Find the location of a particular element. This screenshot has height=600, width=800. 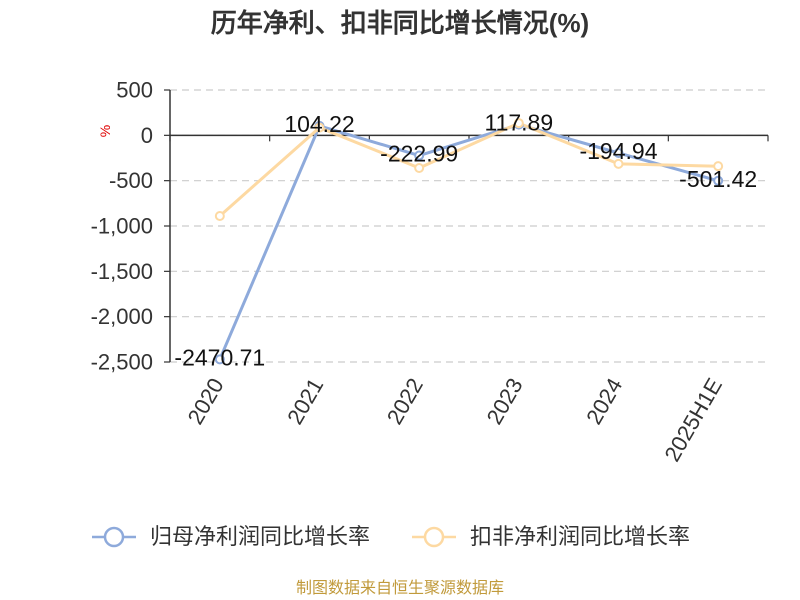

series-1-data-label: -194.94 is located at coordinates (618, 151).